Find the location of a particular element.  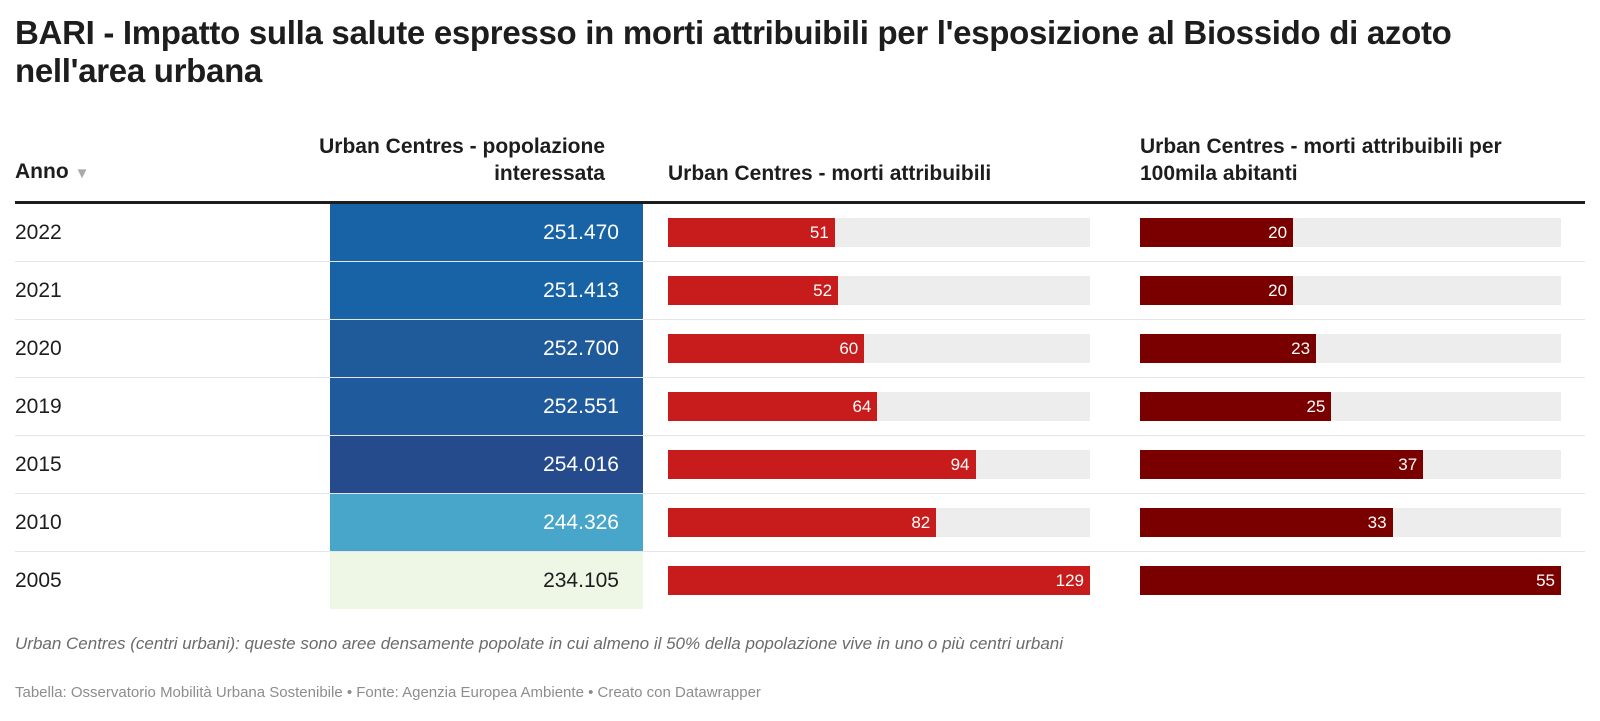

population-value: 252.551 is located at coordinates (581, 406).